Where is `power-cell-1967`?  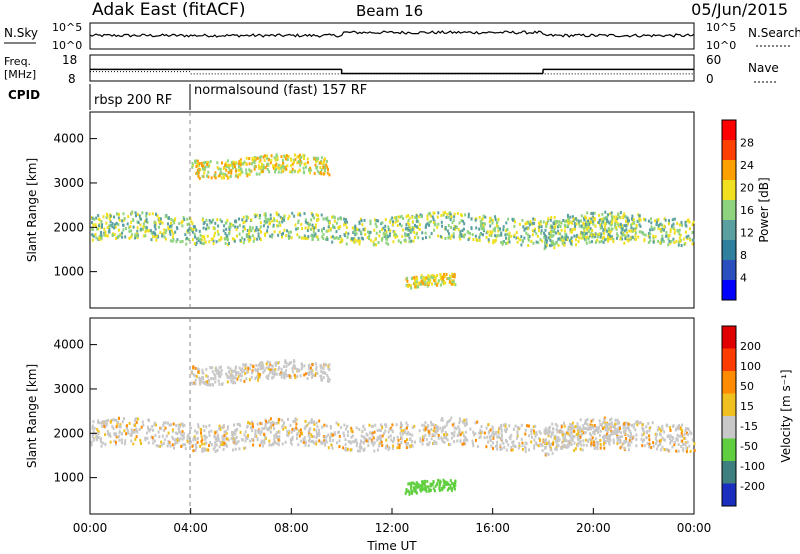 power-cell-1967 is located at coordinates (586, 227).